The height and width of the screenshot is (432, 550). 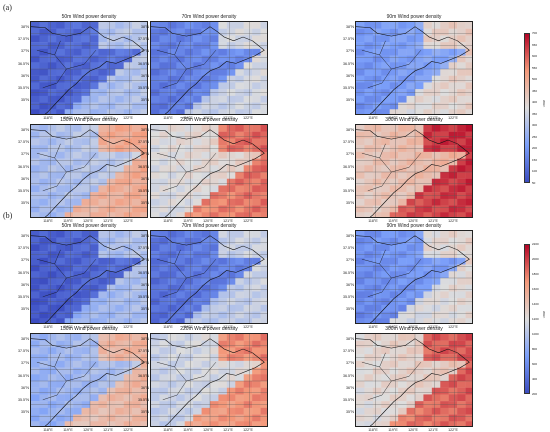 I want to click on latitude-tick-label: 36°N, so click(x=24, y=178).